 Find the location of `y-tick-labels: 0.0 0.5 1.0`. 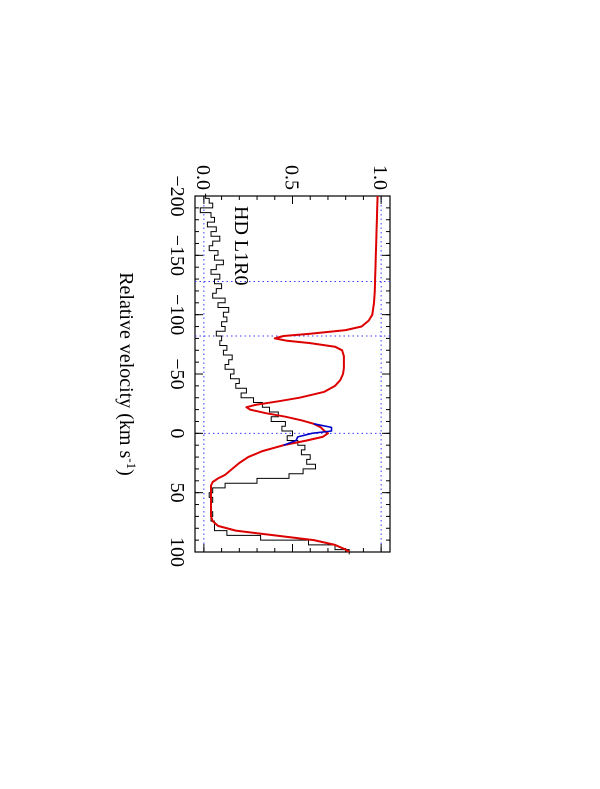

y-tick-labels: 0.0 0.5 1.0 is located at coordinates (291, 177).